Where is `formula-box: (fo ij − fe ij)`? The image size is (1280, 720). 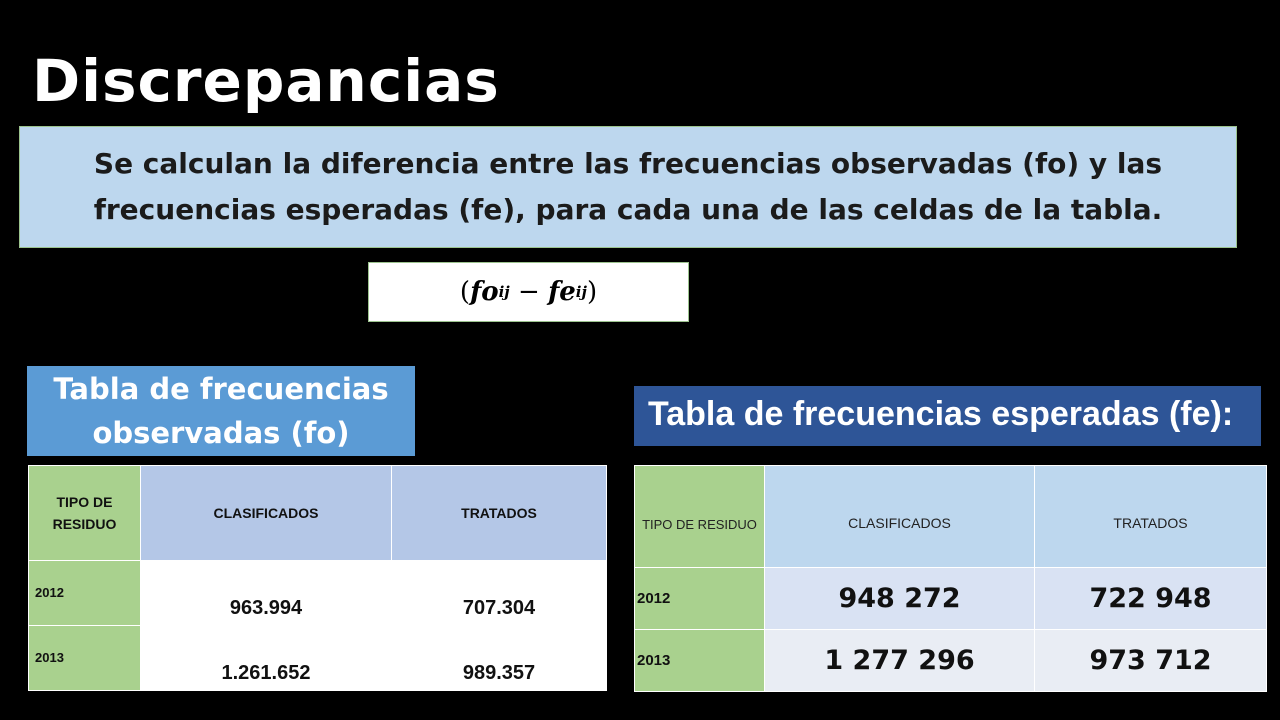 formula-box: (fo ij − fe ij) is located at coordinates (528, 292).